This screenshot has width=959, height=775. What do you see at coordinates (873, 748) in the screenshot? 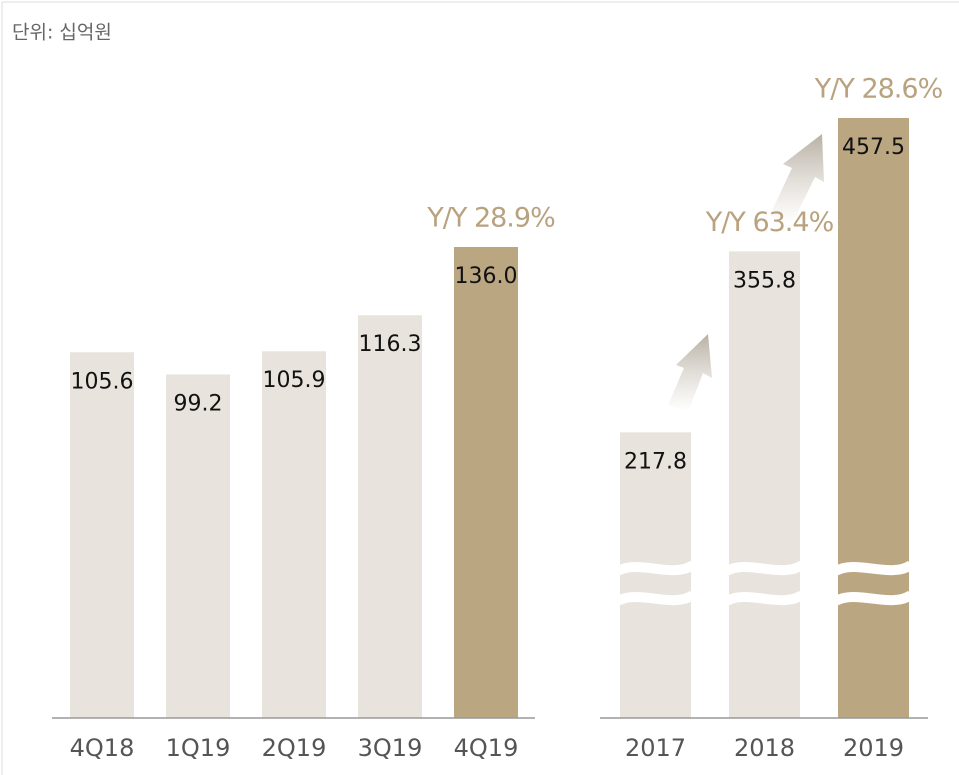
I see `x-tick-label: 2019` at bounding box center [873, 748].